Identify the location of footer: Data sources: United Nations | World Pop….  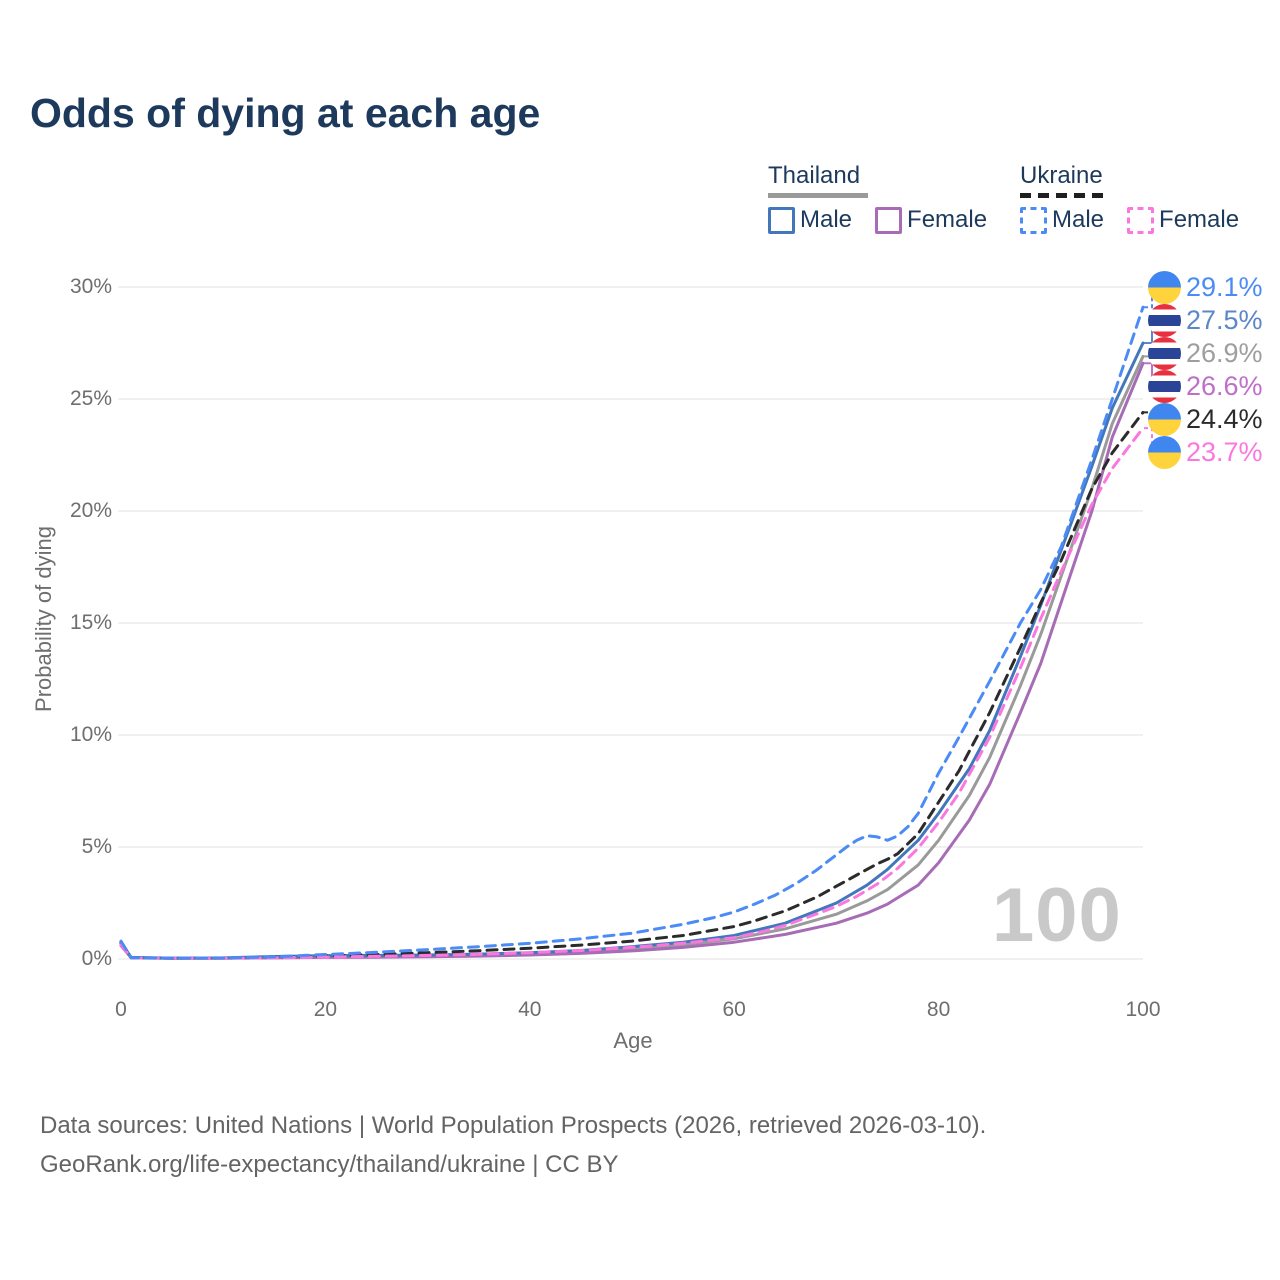
(513, 1145).